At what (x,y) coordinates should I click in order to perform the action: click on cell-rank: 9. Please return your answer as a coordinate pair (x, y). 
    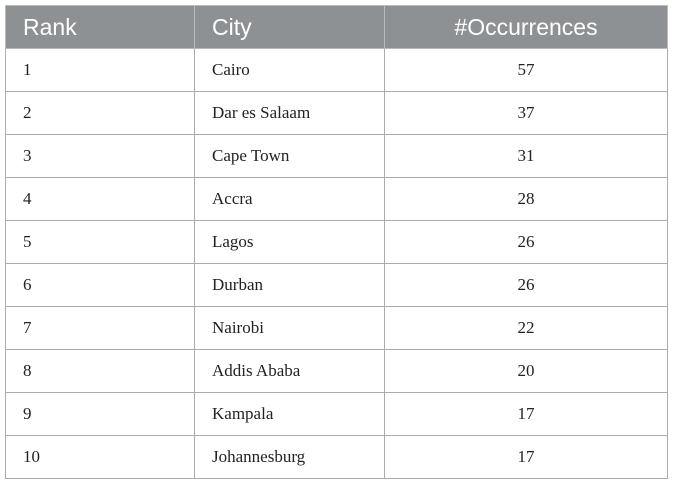
    Looking at the image, I should click on (100, 414).